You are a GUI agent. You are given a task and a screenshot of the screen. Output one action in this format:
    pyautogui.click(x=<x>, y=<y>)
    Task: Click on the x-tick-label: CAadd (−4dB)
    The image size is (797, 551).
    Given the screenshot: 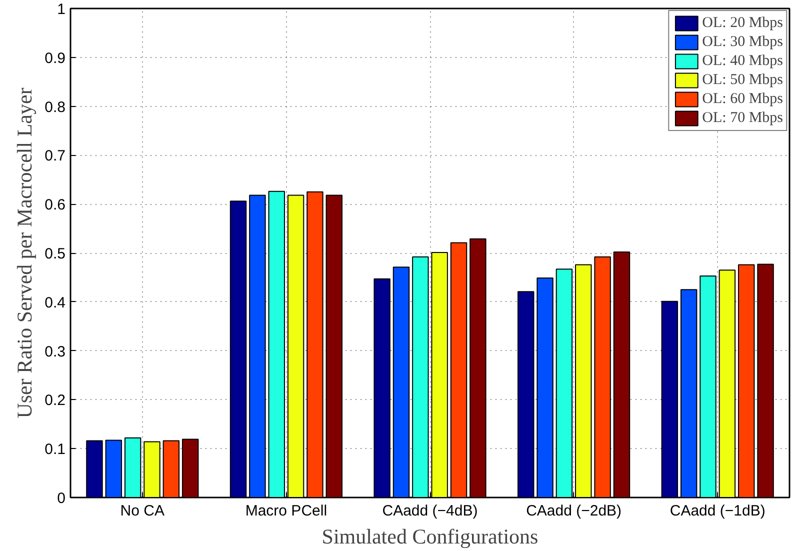 What is the action you would take?
    pyautogui.click(x=430, y=511)
    